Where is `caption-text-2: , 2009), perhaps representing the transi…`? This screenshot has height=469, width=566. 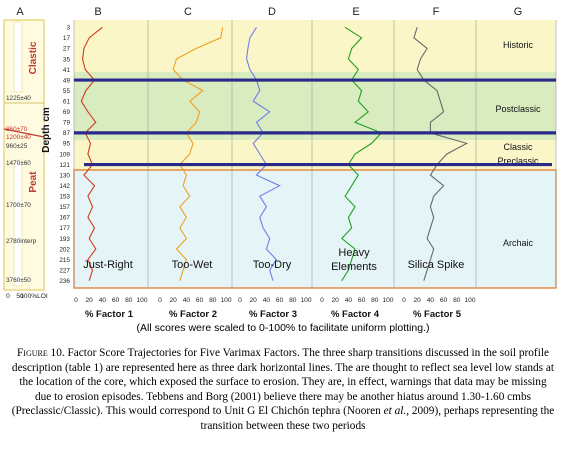
caption-text-2: , 2009), perhaps representing the transi… is located at coordinates (377, 418).